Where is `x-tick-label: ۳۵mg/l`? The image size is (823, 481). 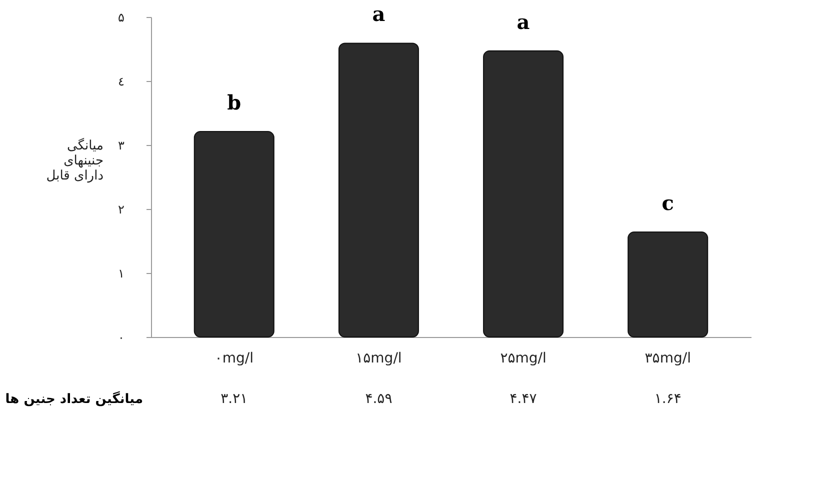 x-tick-label: ۳۵mg/l is located at coordinates (667, 358).